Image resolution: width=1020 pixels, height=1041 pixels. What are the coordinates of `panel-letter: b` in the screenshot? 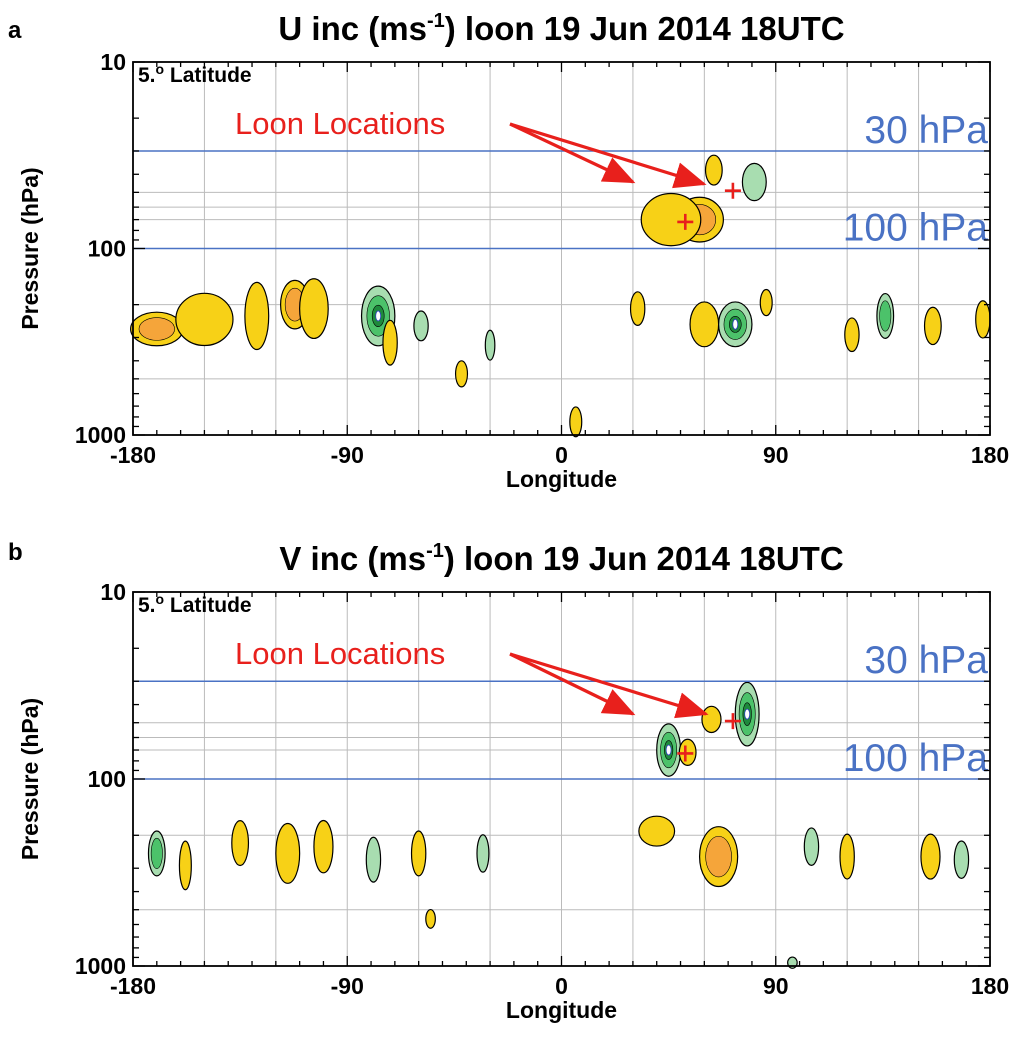 It's located at (15, 552).